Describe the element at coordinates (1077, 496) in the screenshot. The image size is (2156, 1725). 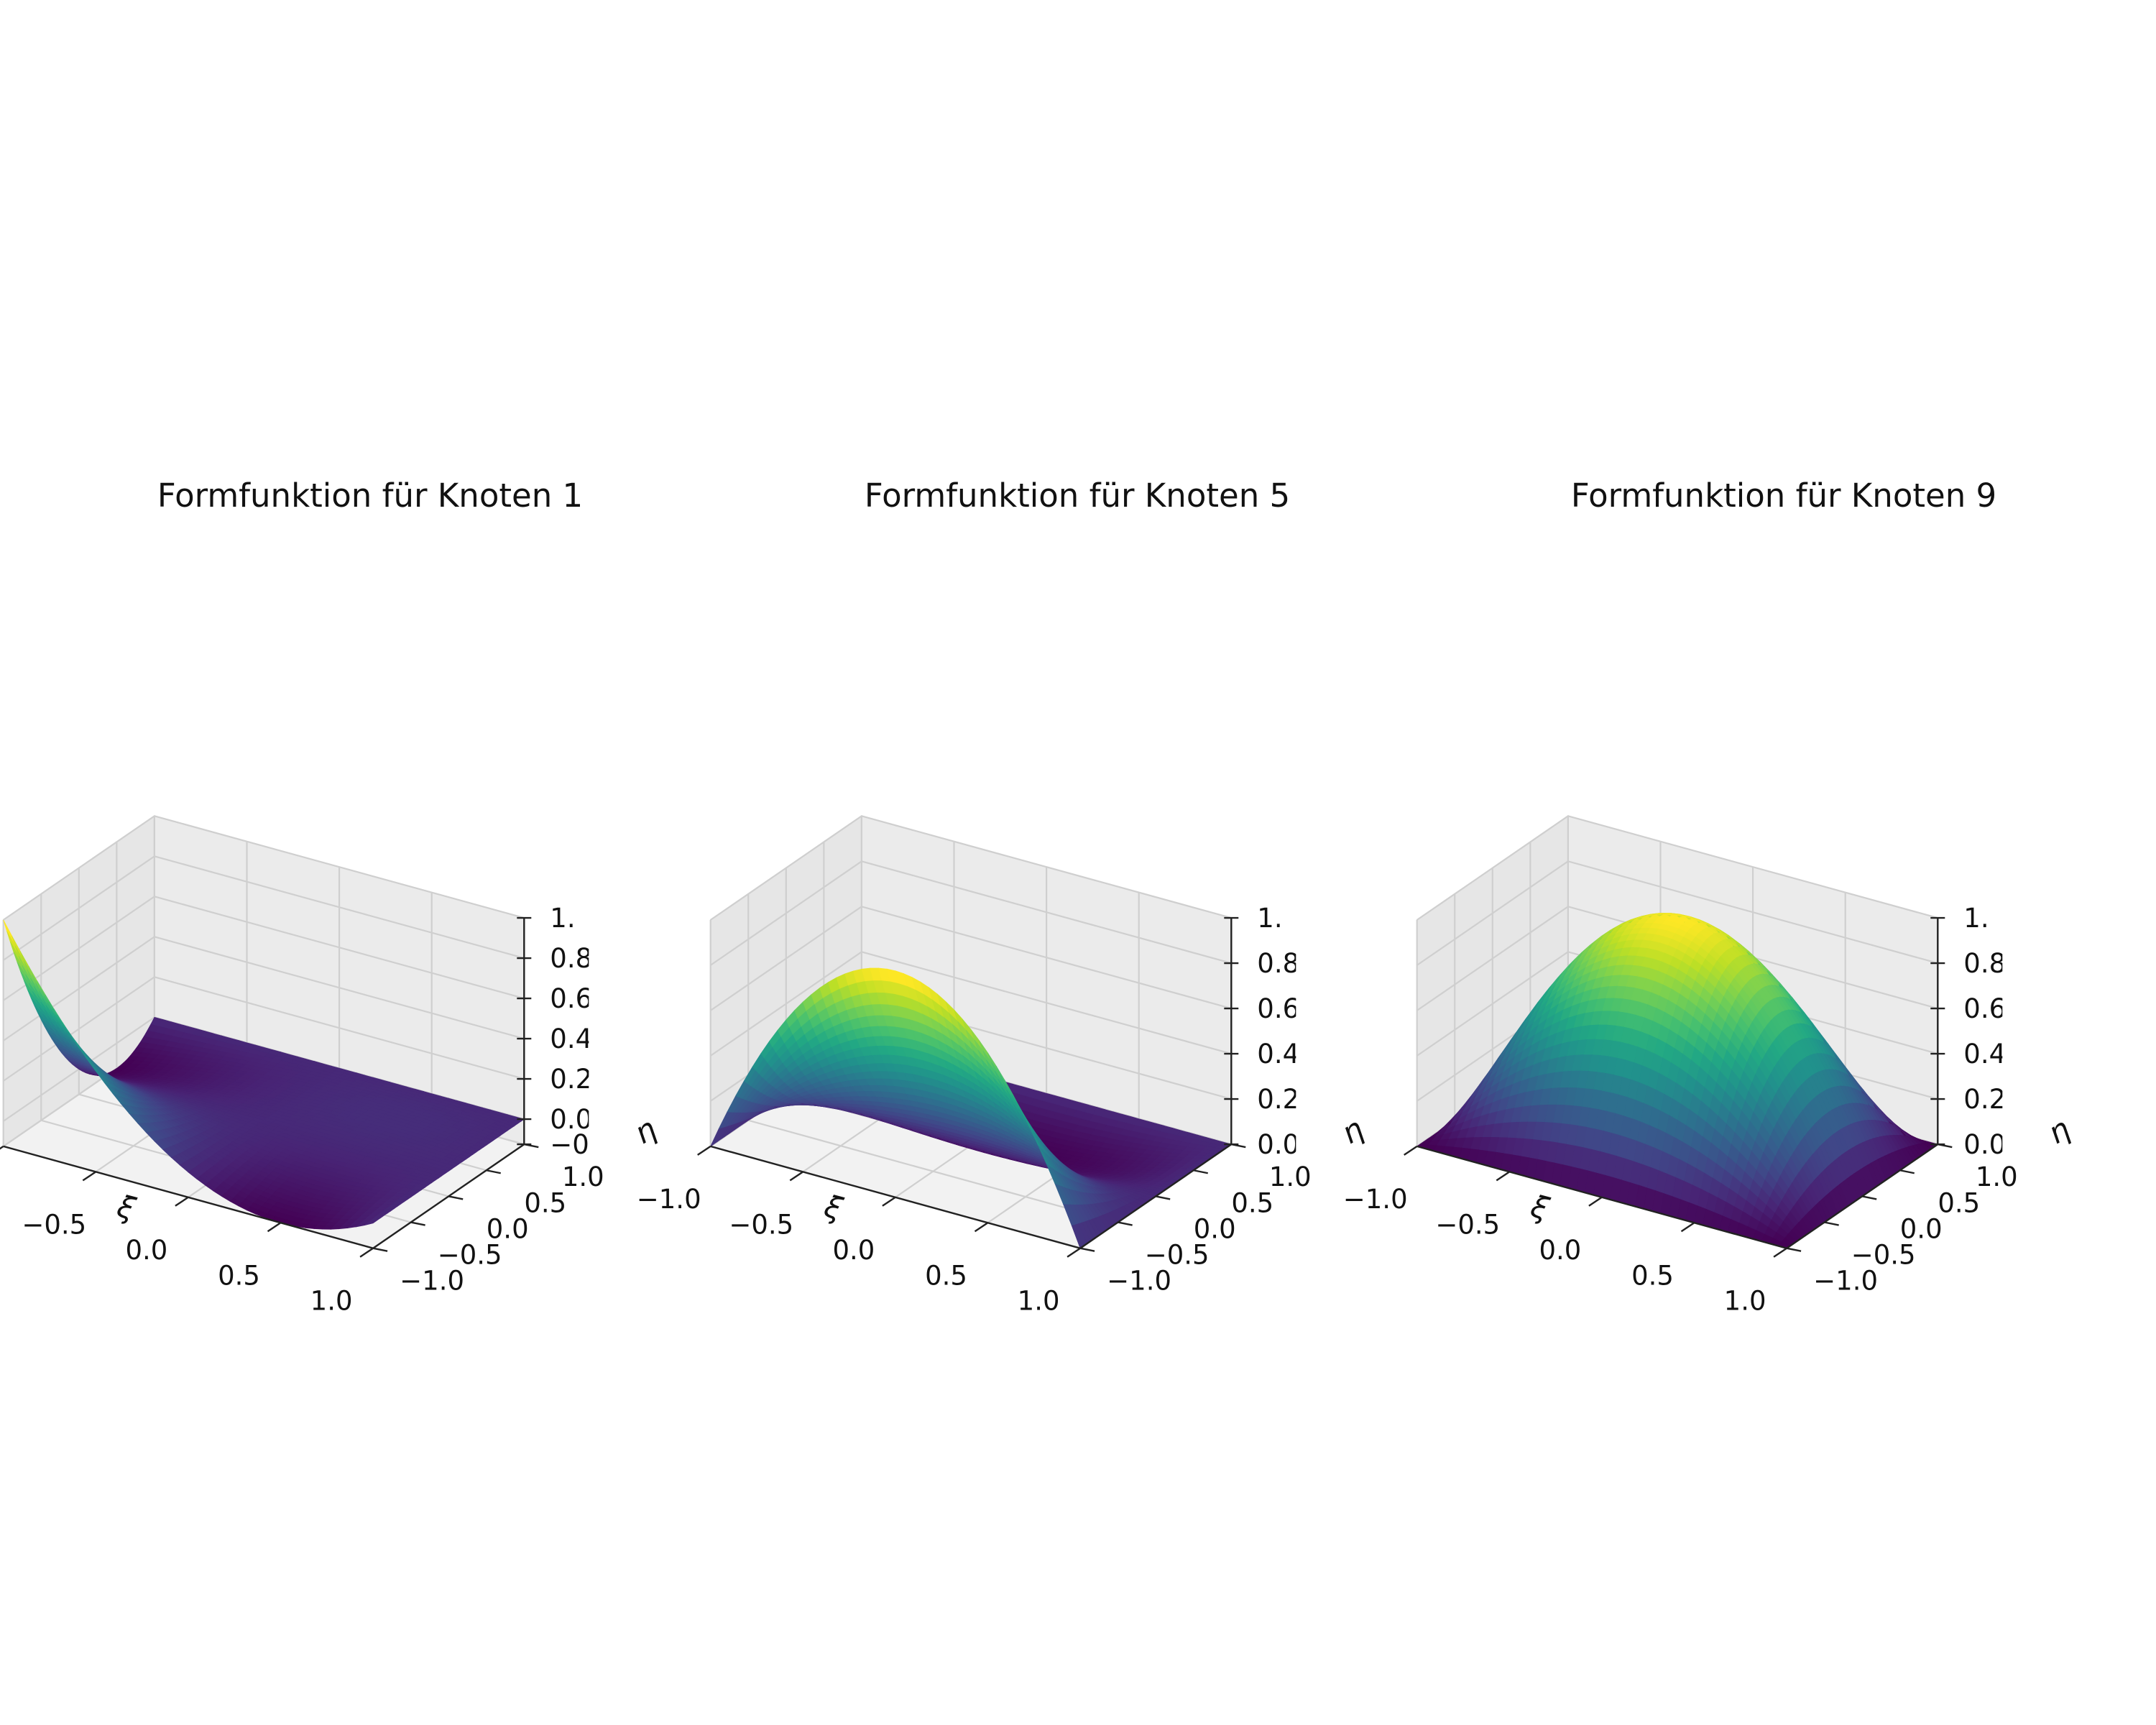
I see `subplot-title: Formfunktion für Knoten 5` at that location.